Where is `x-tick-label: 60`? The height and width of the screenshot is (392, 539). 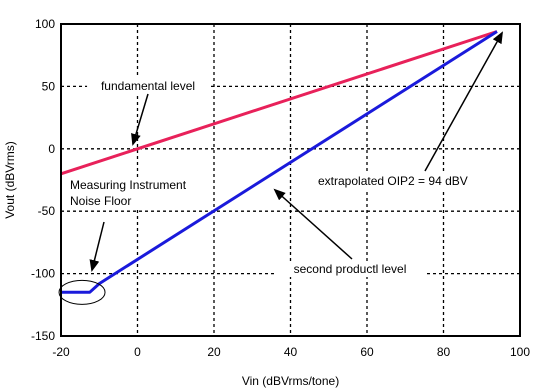 x-tick-label: 60 is located at coordinates (367, 352).